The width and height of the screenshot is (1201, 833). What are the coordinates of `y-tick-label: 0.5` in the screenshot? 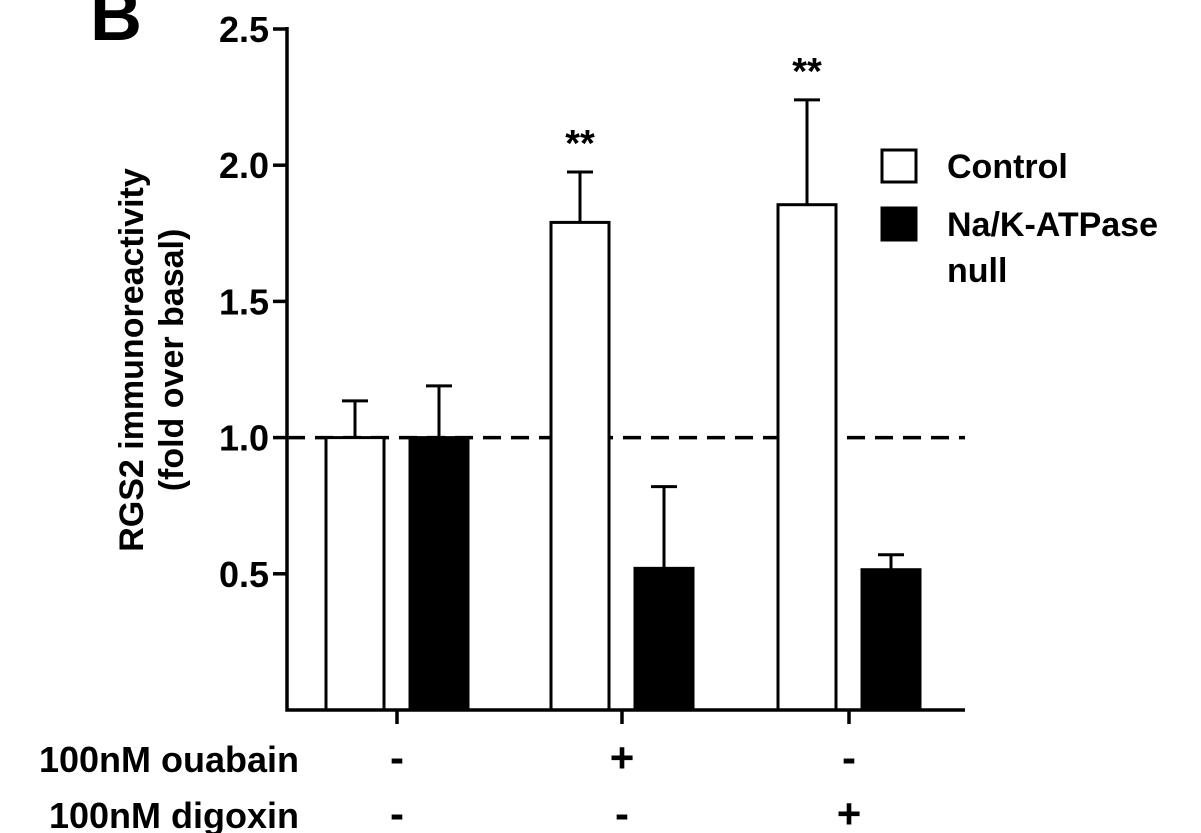 It's located at (244, 574).